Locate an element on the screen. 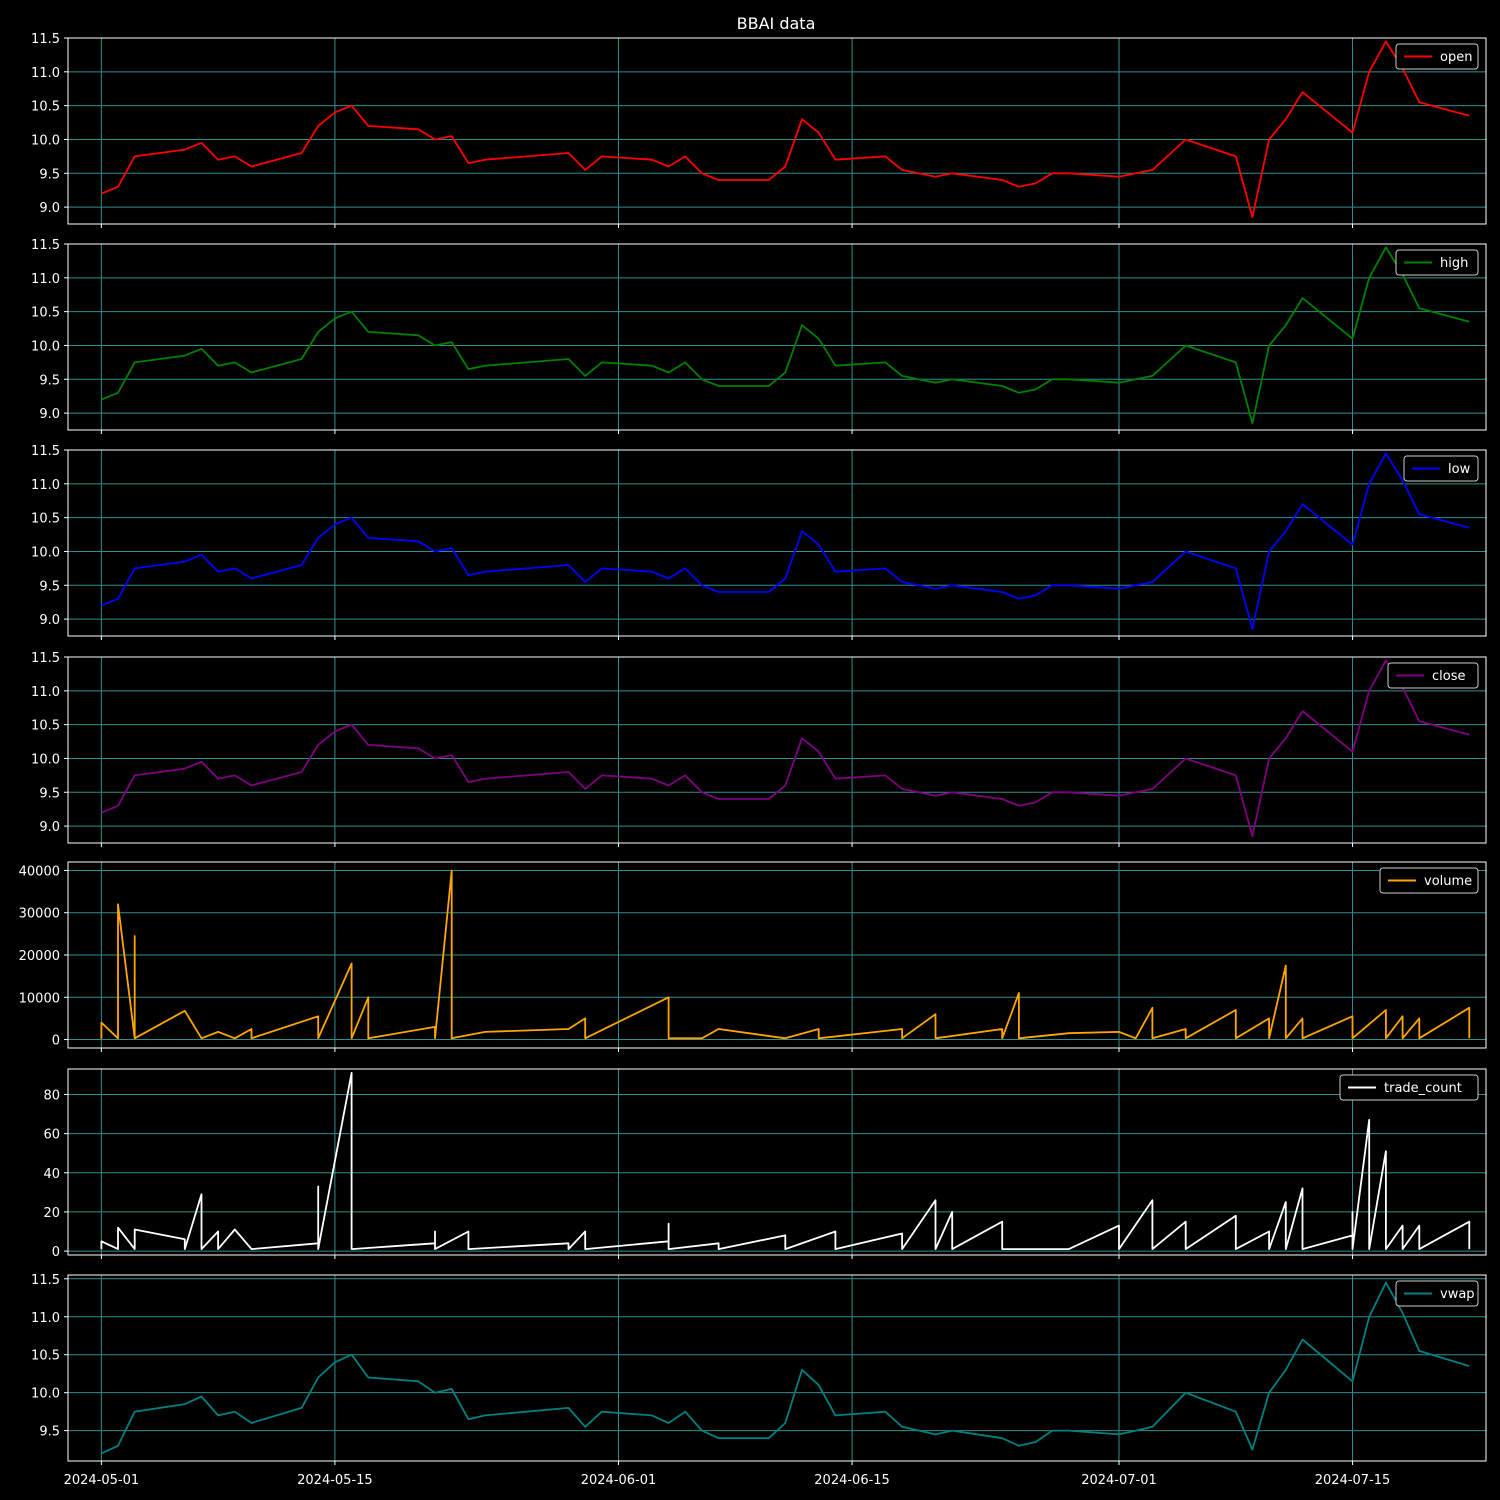 This screenshot has width=1500, height=1500. panel-low: 9.0 9.5 10.0 10.5 11.0 11.5 low is located at coordinates (759, 542).